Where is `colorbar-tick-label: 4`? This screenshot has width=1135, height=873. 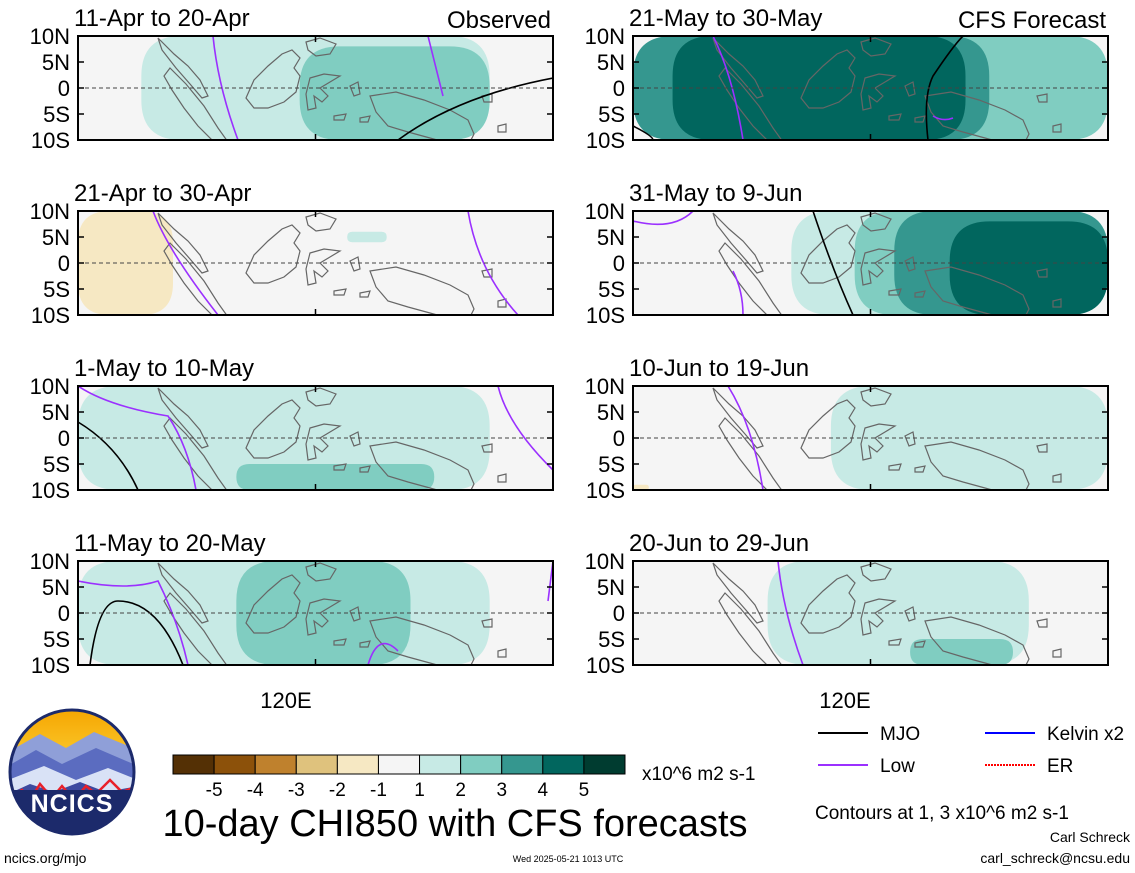
colorbar-tick-label: 4 is located at coordinates (543, 790).